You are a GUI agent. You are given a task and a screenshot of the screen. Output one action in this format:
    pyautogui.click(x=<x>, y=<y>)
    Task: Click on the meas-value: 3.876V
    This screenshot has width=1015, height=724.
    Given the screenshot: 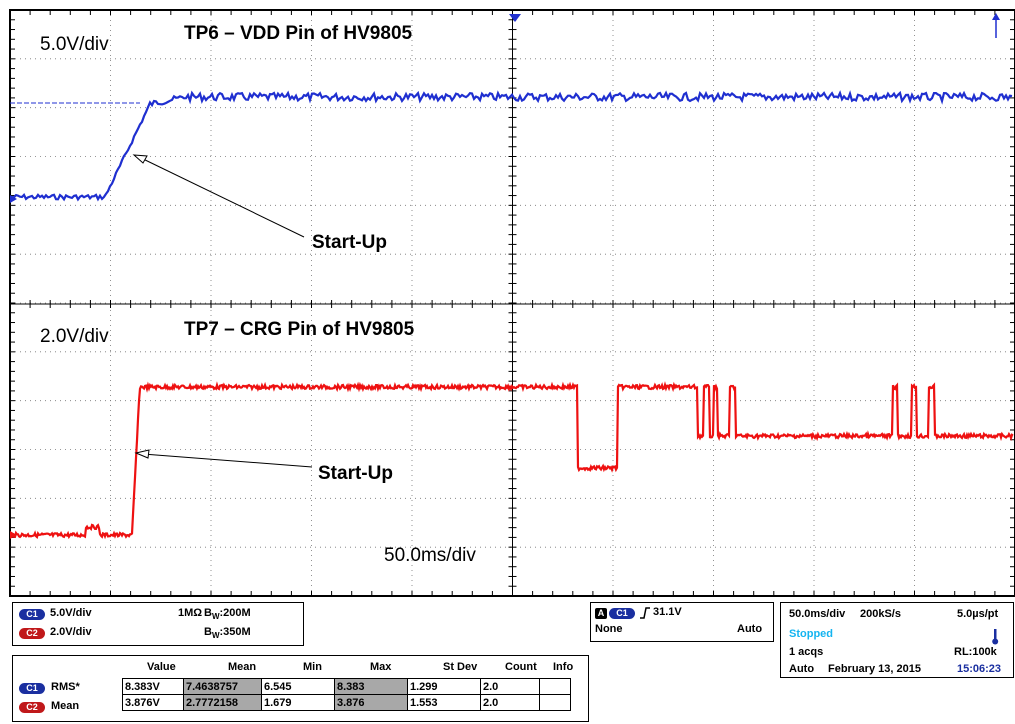 What is the action you would take?
    pyautogui.click(x=153, y=702)
    